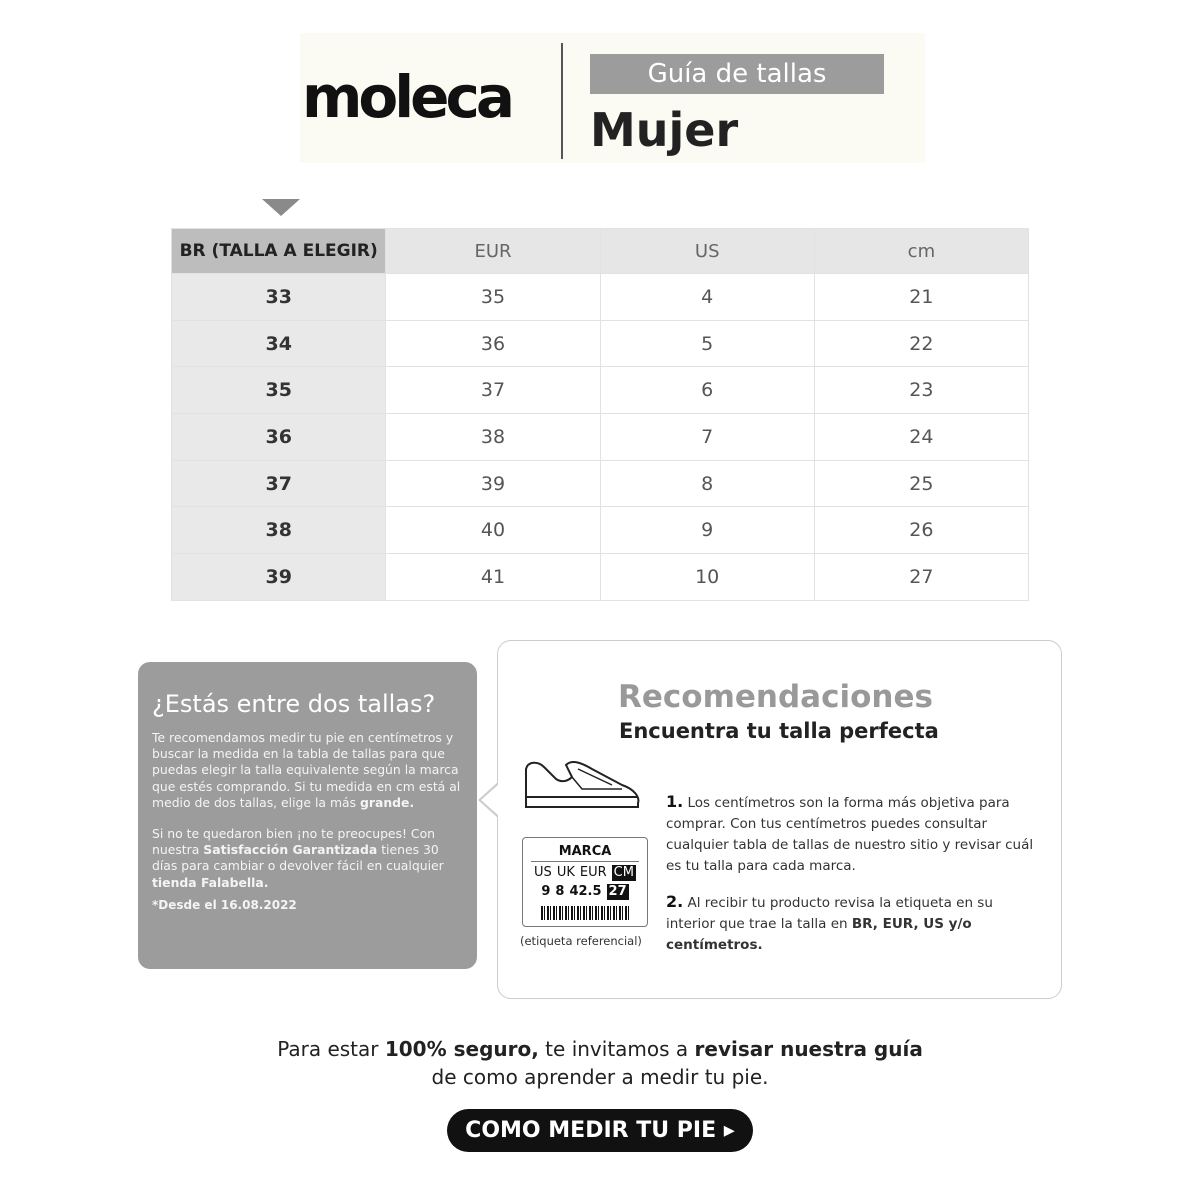  What do you see at coordinates (493, 251) in the screenshot?
I see `column-header: EUR` at bounding box center [493, 251].